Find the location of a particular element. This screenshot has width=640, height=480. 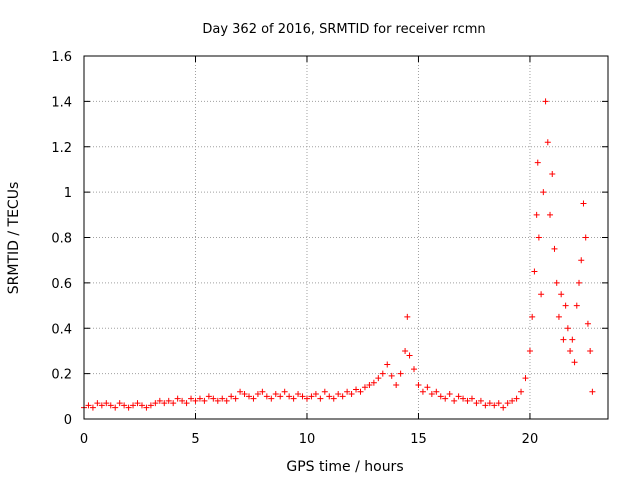

x-tick-label: 10 is located at coordinates (307, 439).